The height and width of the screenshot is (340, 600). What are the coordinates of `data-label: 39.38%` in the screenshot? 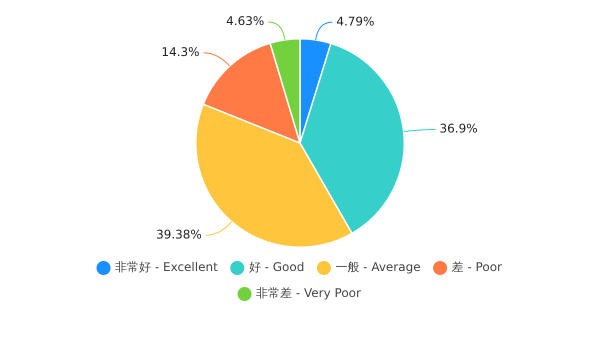 It's located at (179, 234).